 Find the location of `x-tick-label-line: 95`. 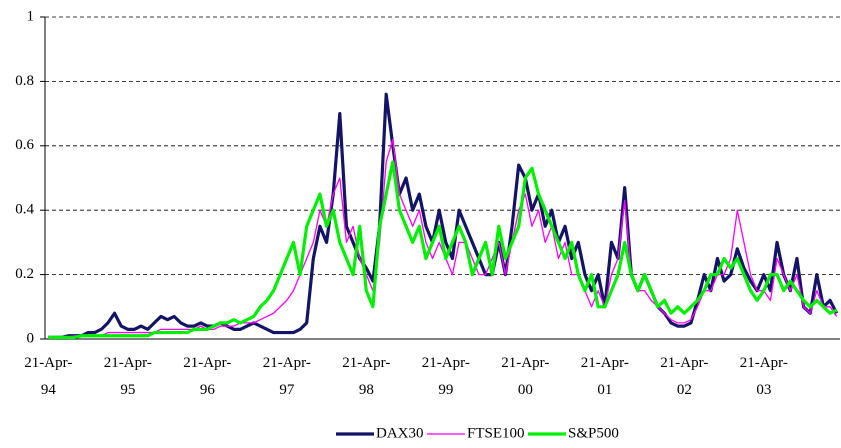

x-tick-label-line: 95 is located at coordinates (127, 390).